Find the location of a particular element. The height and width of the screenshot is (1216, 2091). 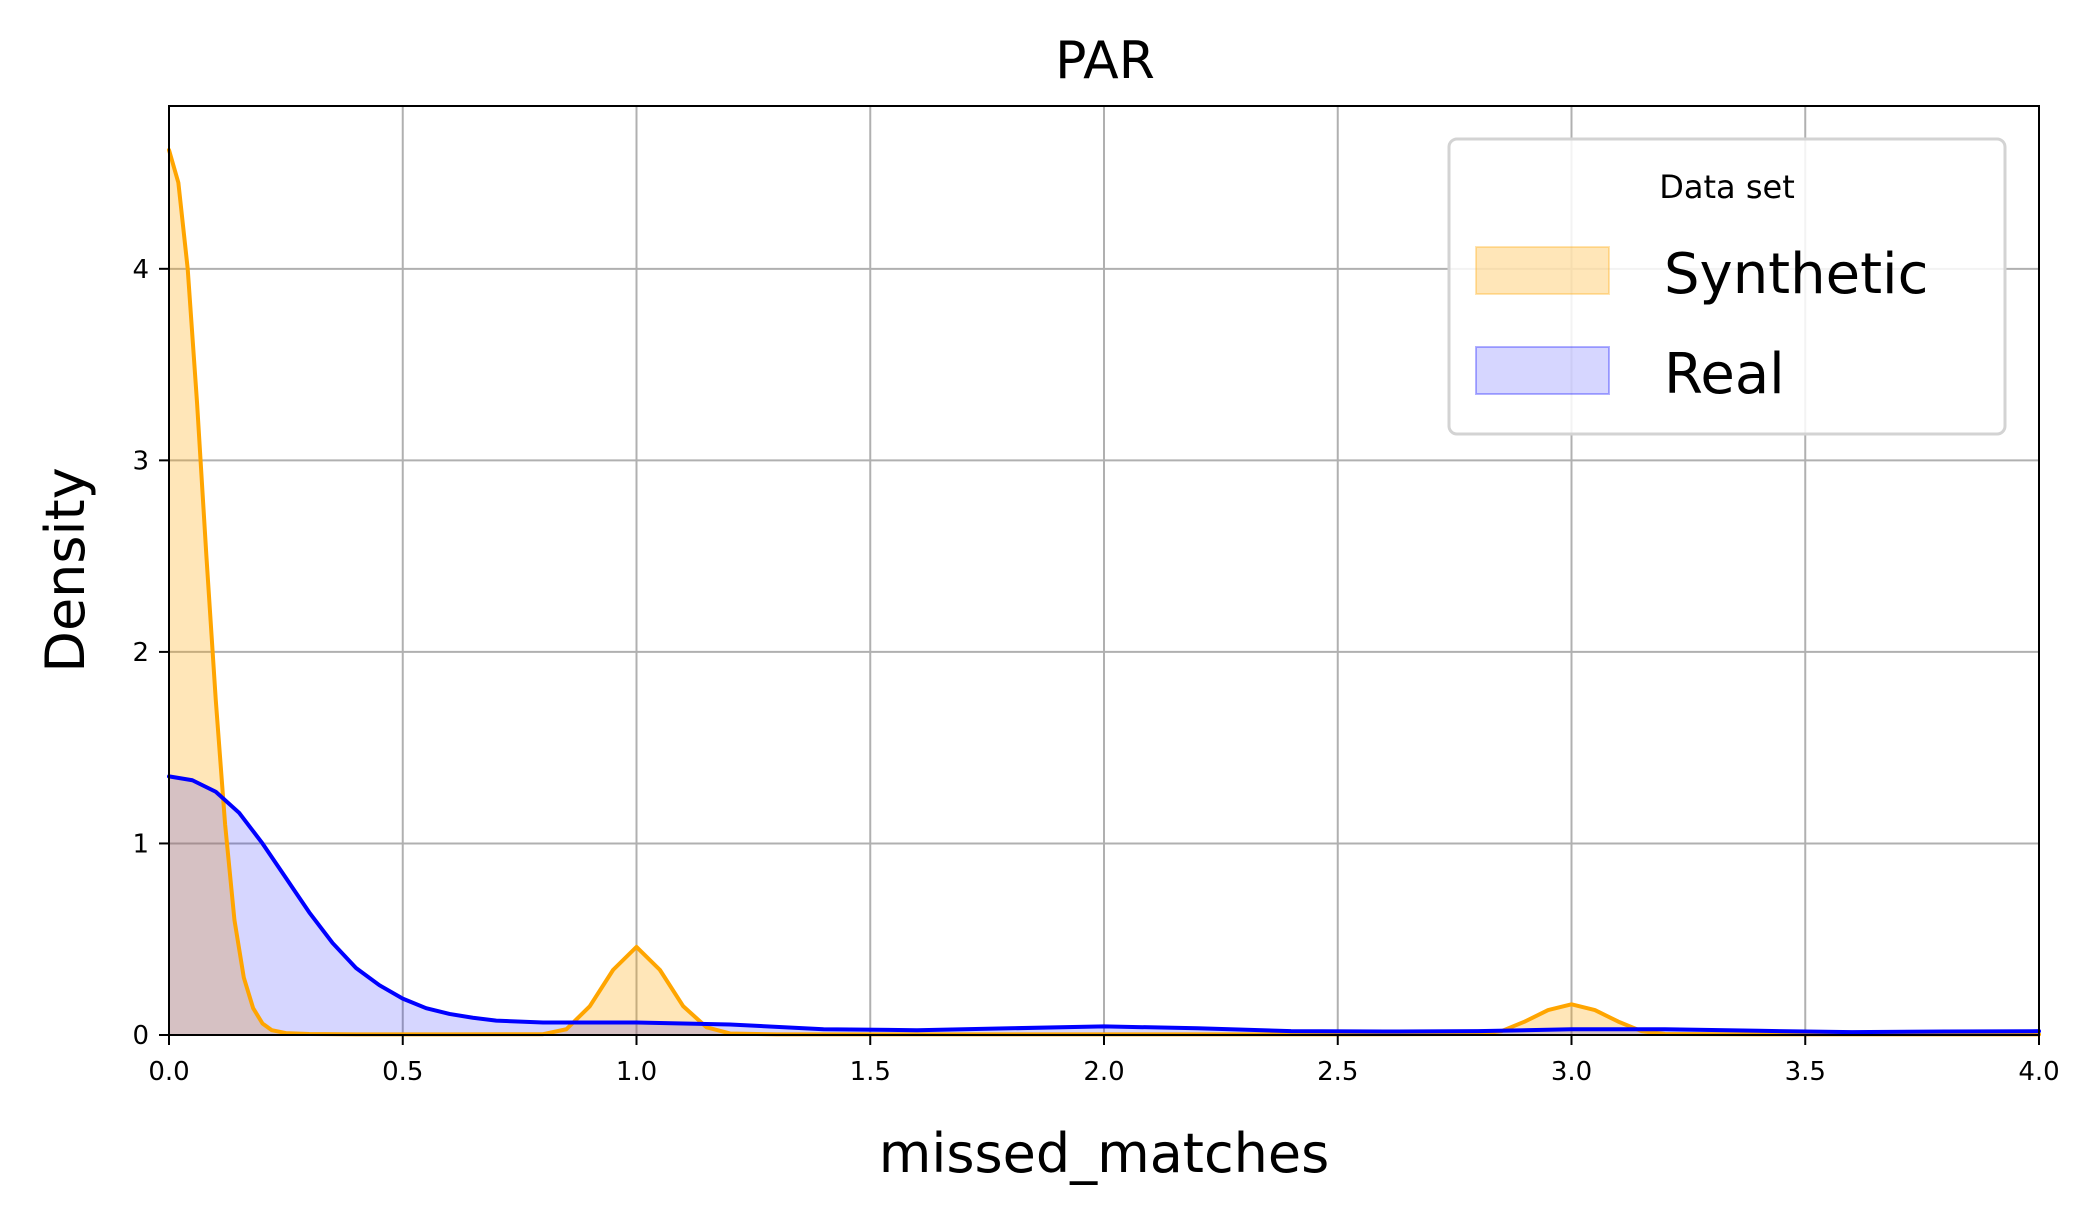

legend-label-synthetic: Synthetic is located at coordinates (1796, 274).